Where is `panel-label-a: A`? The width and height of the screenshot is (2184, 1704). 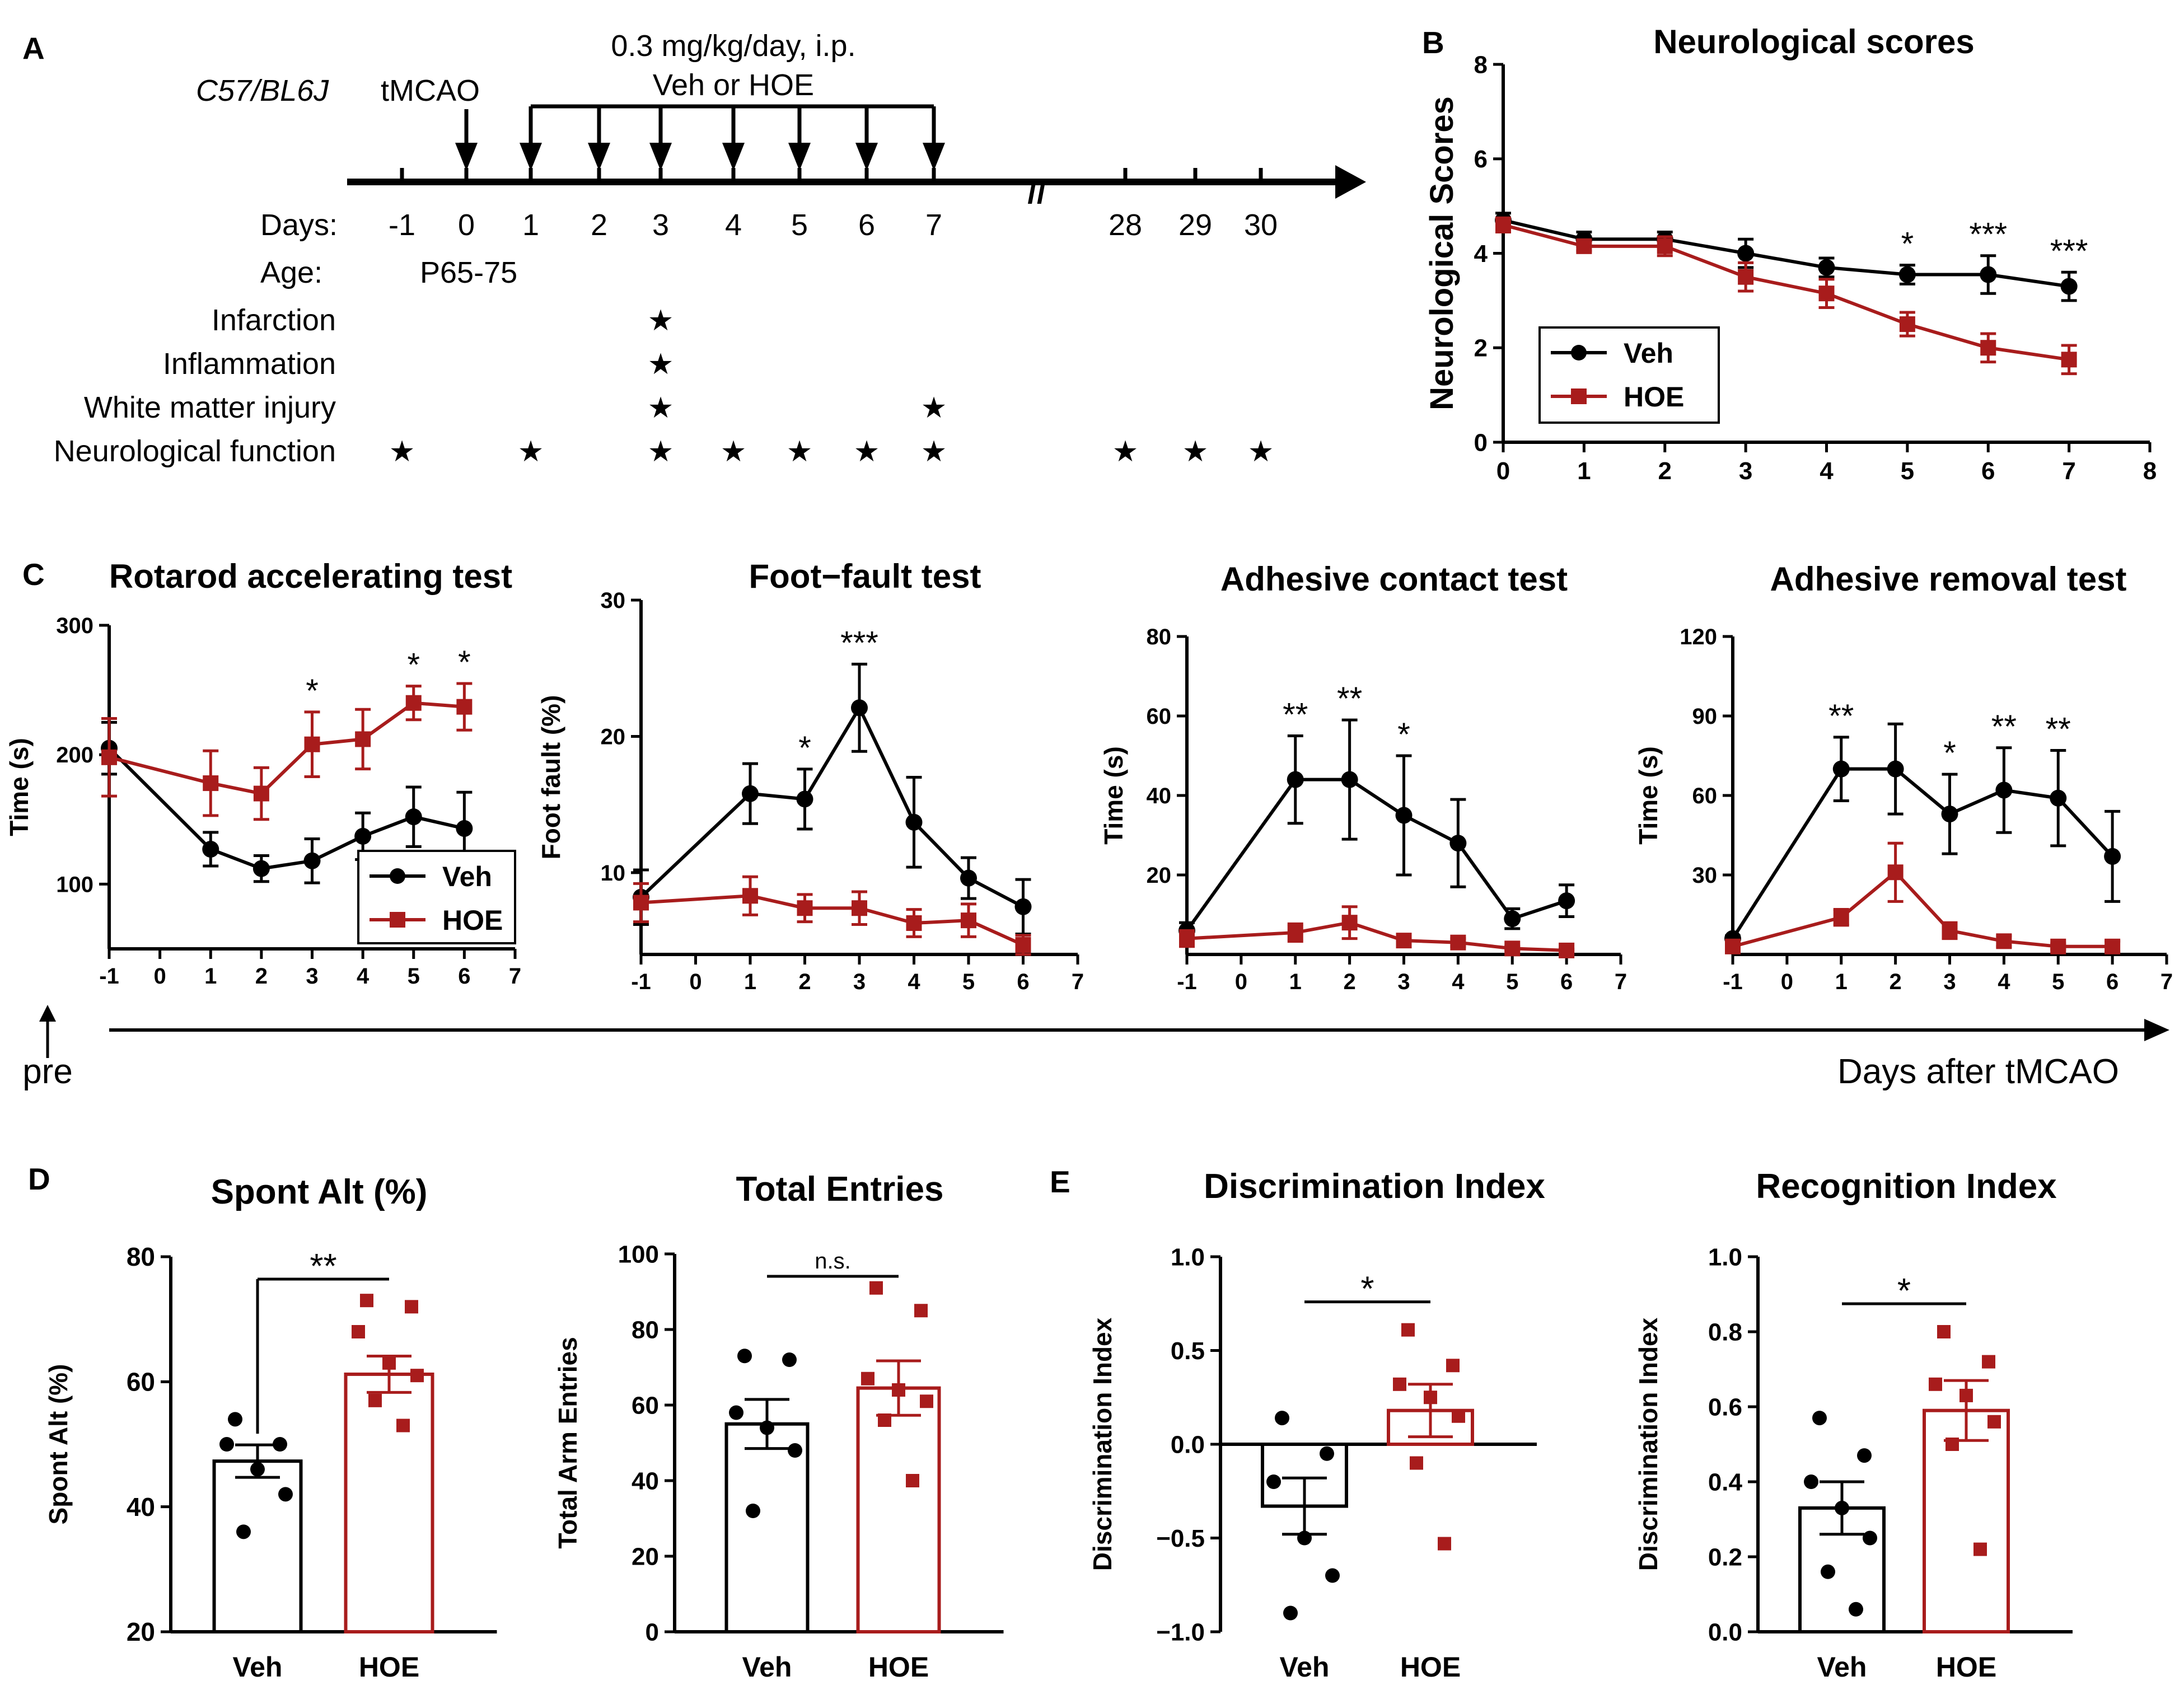
panel-label-a: A is located at coordinates (33, 48).